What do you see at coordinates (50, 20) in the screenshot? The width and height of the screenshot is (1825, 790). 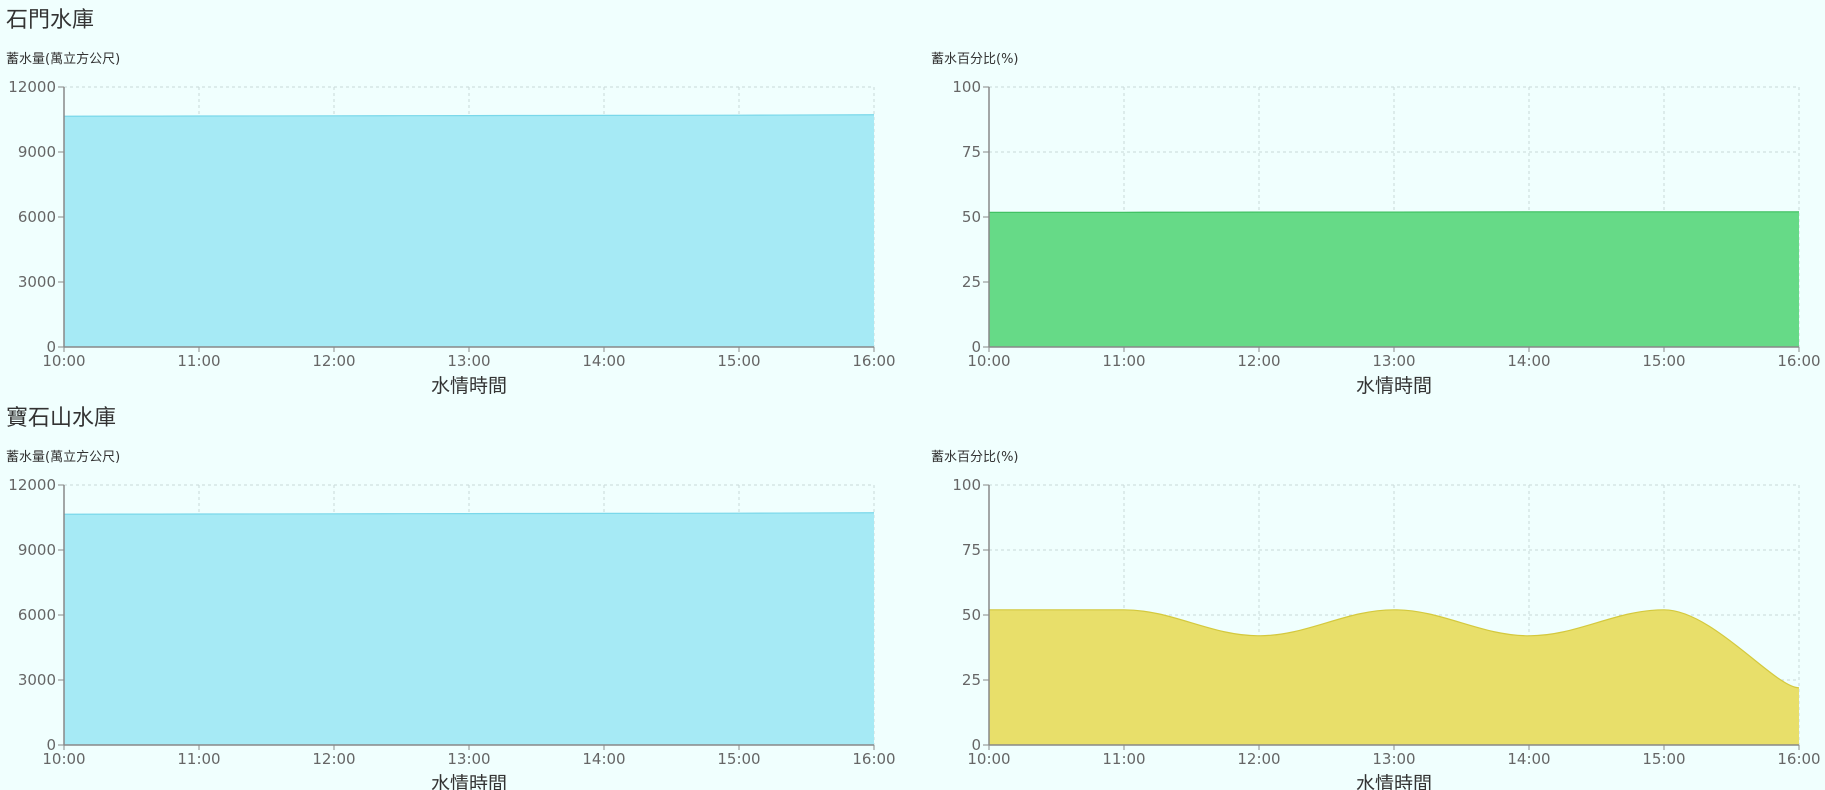 I see `section-title-shimen: 石門水庫` at bounding box center [50, 20].